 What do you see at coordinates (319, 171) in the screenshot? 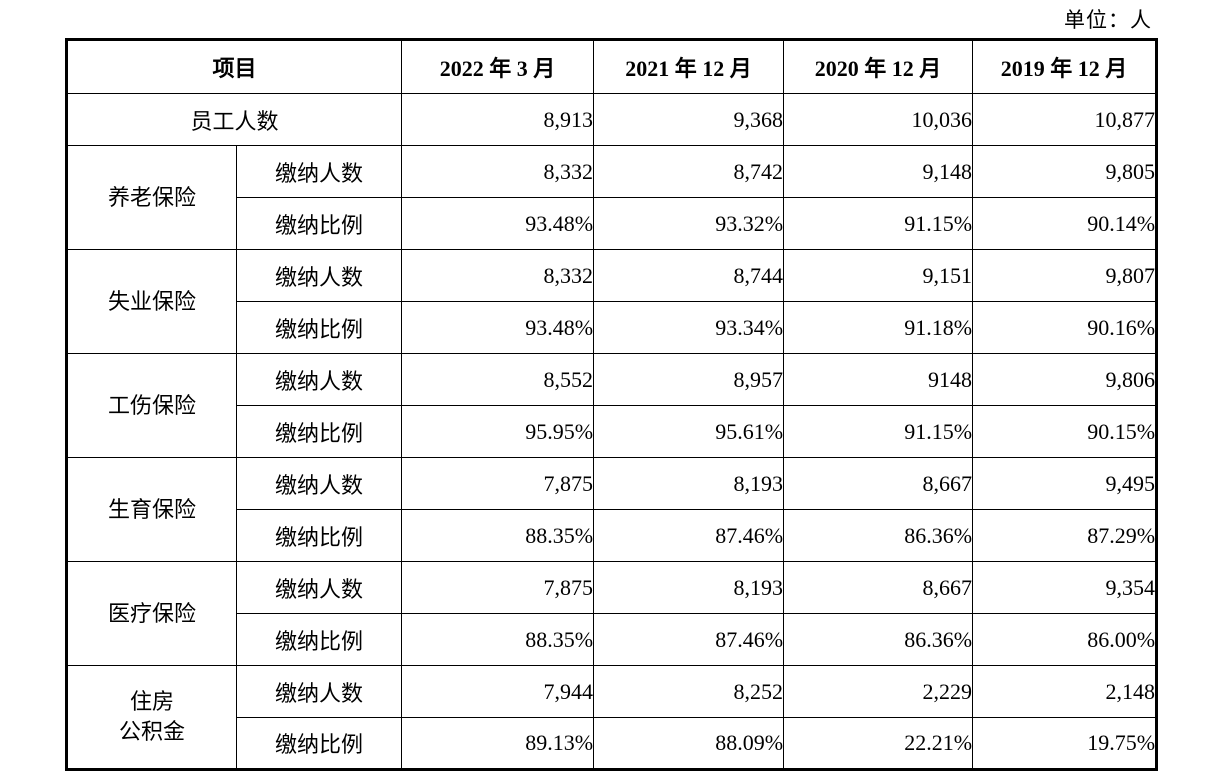
I see `pension-count-label: 缴纳人数` at bounding box center [319, 171].